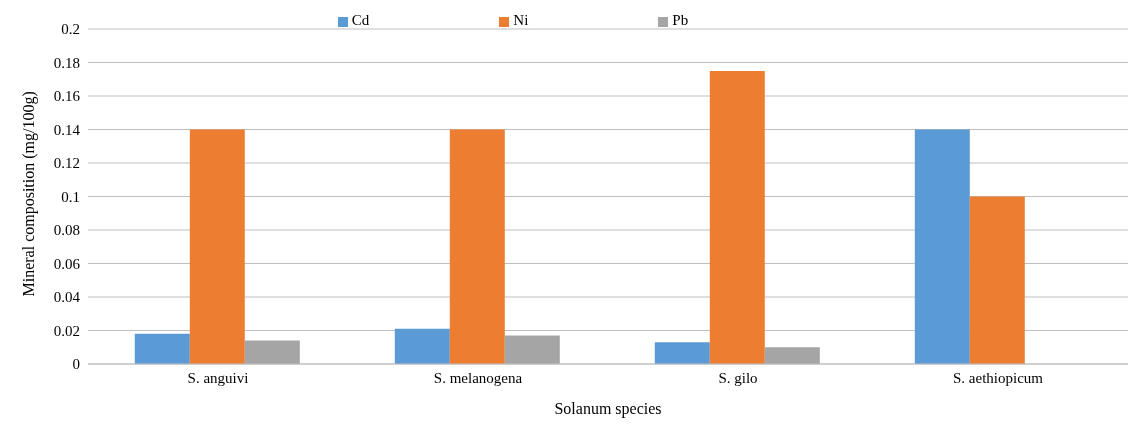 The image size is (1146, 432). What do you see at coordinates (66, 330) in the screenshot?
I see `y-tick-label: 0.02` at bounding box center [66, 330].